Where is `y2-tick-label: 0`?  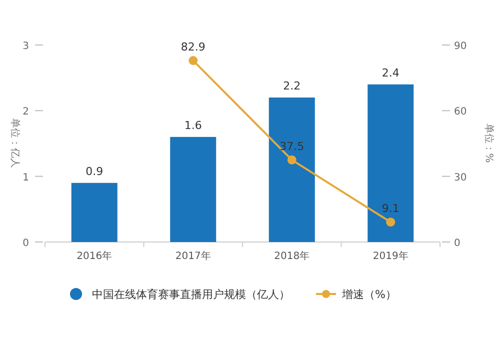
y2-tick-label: 0 is located at coordinates (457, 243).